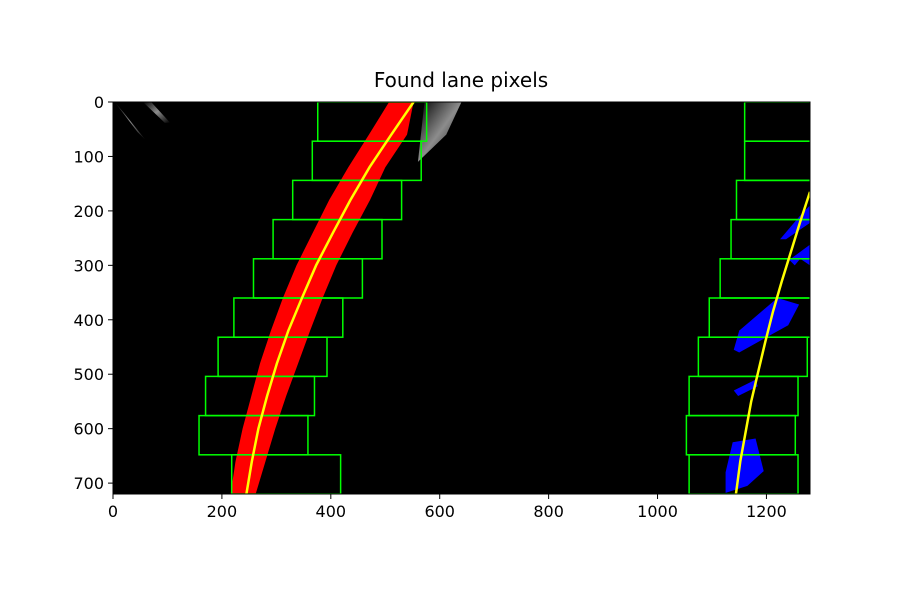 The width and height of the screenshot is (900, 604). I want to click on y-tick-label: 600, so click(88, 429).